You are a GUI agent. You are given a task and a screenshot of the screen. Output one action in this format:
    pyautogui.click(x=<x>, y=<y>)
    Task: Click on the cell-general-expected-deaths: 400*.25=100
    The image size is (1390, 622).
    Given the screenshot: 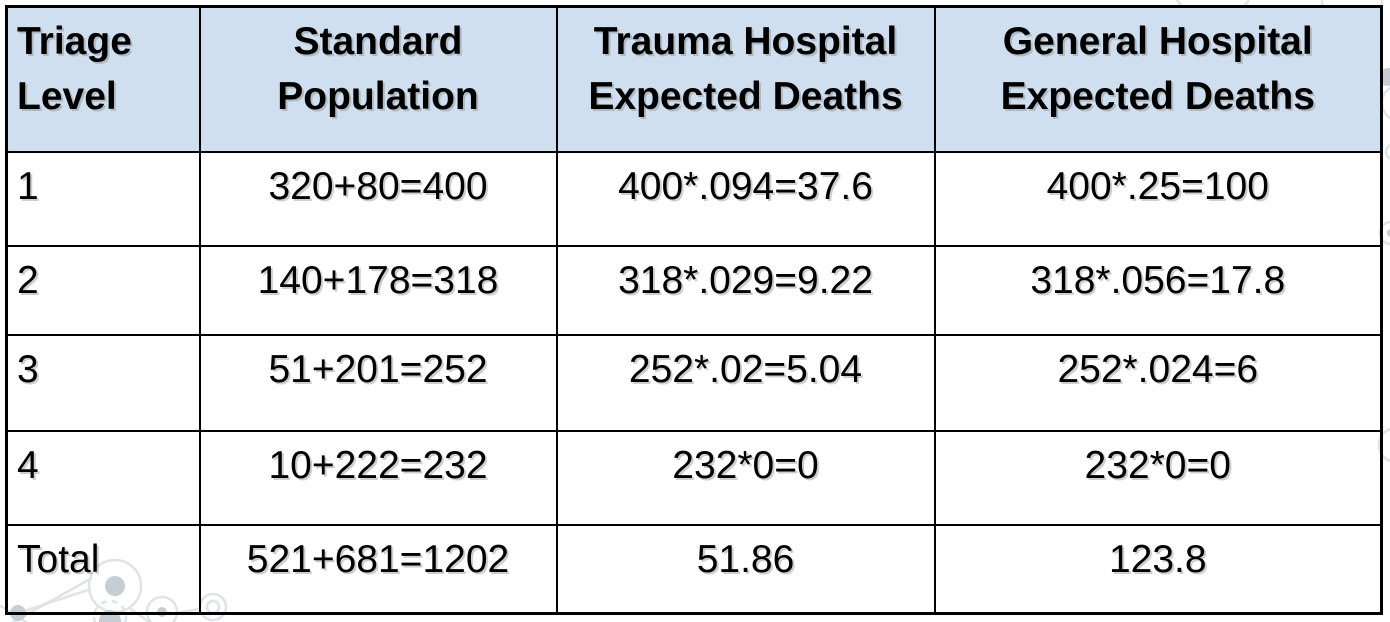 What is the action you would take?
    pyautogui.click(x=1158, y=198)
    